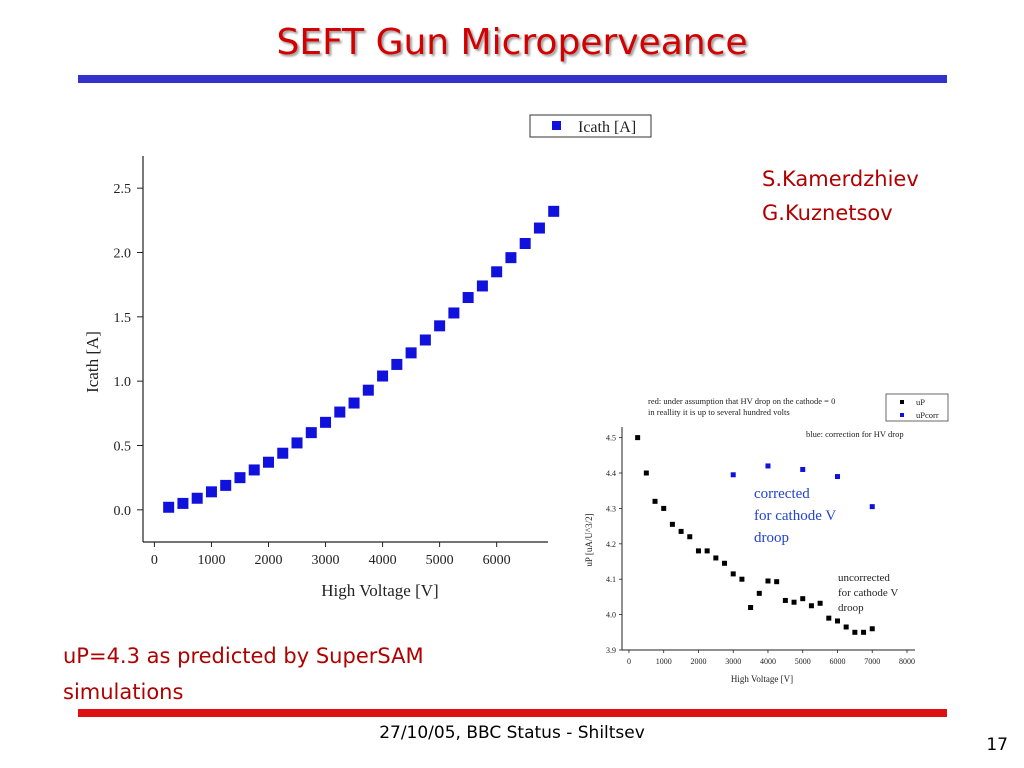 This screenshot has width=1024, height=768. I want to click on footer: 27/10/05, BBC Status - Shiltsev, so click(512, 733).